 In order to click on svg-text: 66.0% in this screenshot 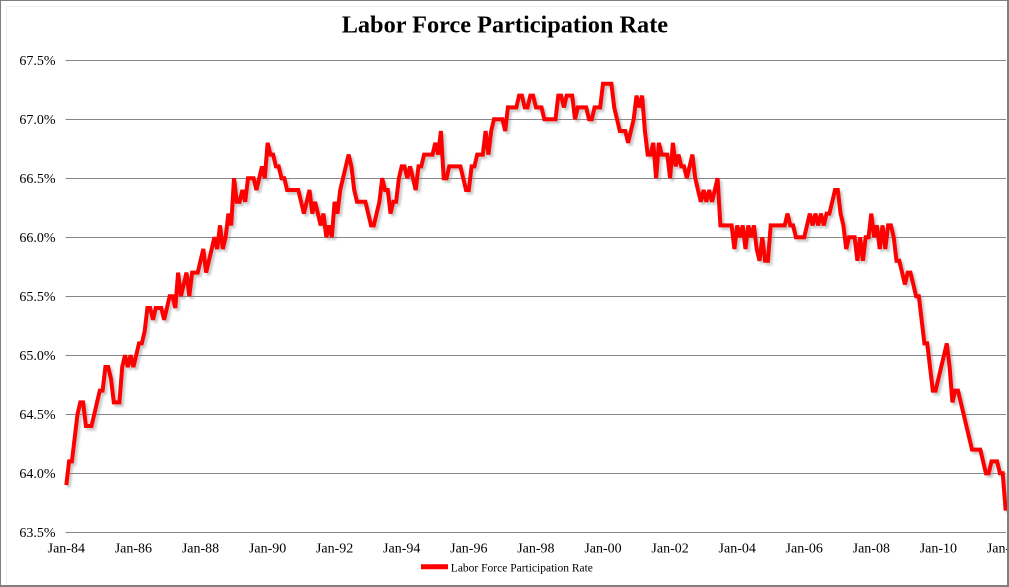, I will do `click(37, 238)`.